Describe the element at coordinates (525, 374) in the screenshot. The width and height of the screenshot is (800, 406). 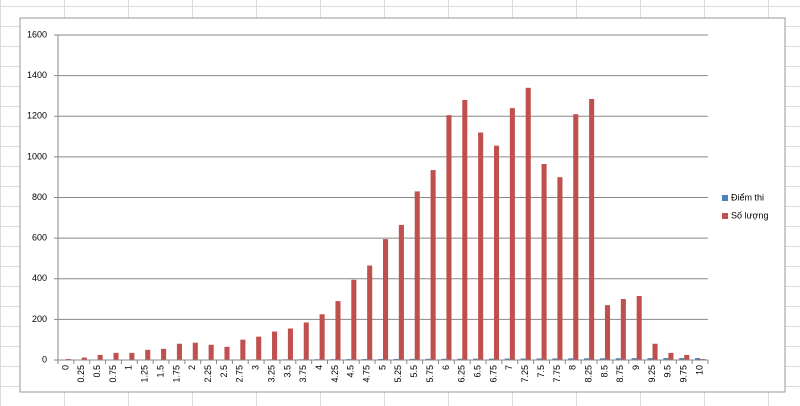
I see `x-tick-label: 7.25` at that location.